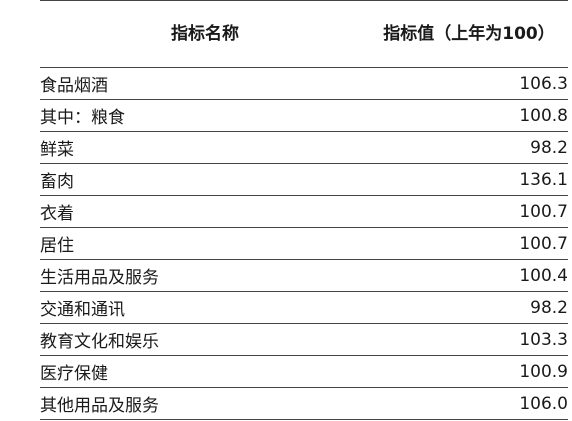 The image size is (572, 421). I want to click on table-row: 医疗保健 100.9, so click(304, 371).